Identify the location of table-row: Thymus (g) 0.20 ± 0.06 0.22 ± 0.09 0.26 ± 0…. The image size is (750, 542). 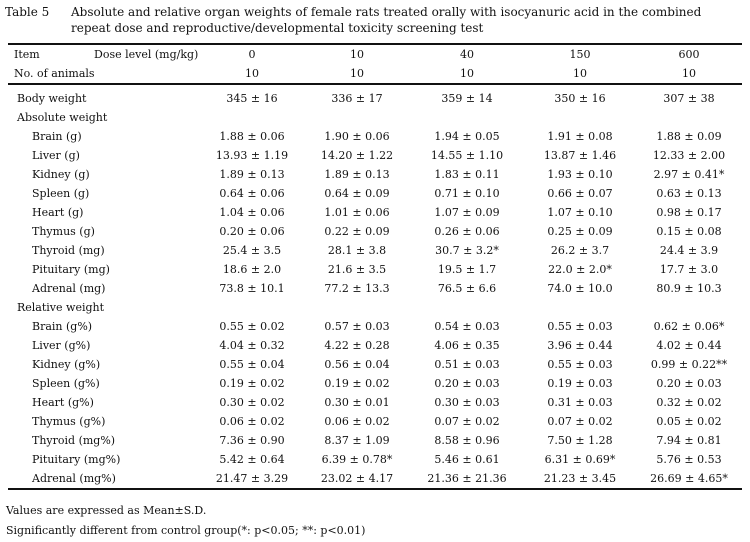
(375, 231).